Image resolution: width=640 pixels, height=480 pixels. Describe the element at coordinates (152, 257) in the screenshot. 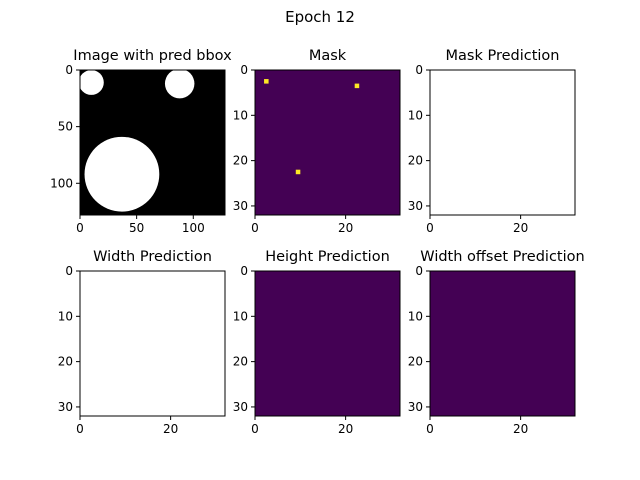

I see `subplot-title: Width Prediction` at that location.